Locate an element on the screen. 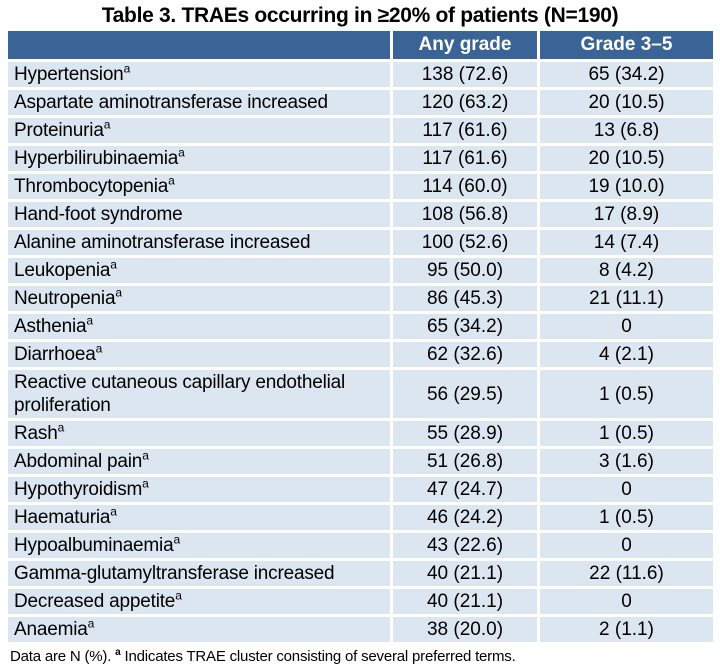  grade-3-5-cell: 65 (34.2) is located at coordinates (625, 76).